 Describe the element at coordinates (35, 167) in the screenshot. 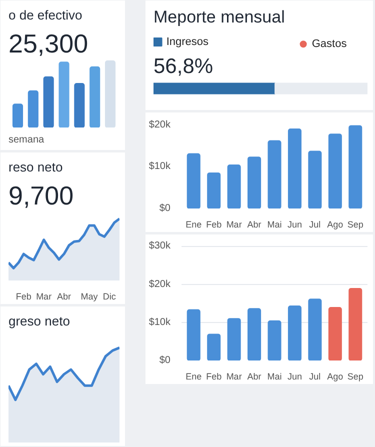

I see `chart-title: reso neto` at that location.